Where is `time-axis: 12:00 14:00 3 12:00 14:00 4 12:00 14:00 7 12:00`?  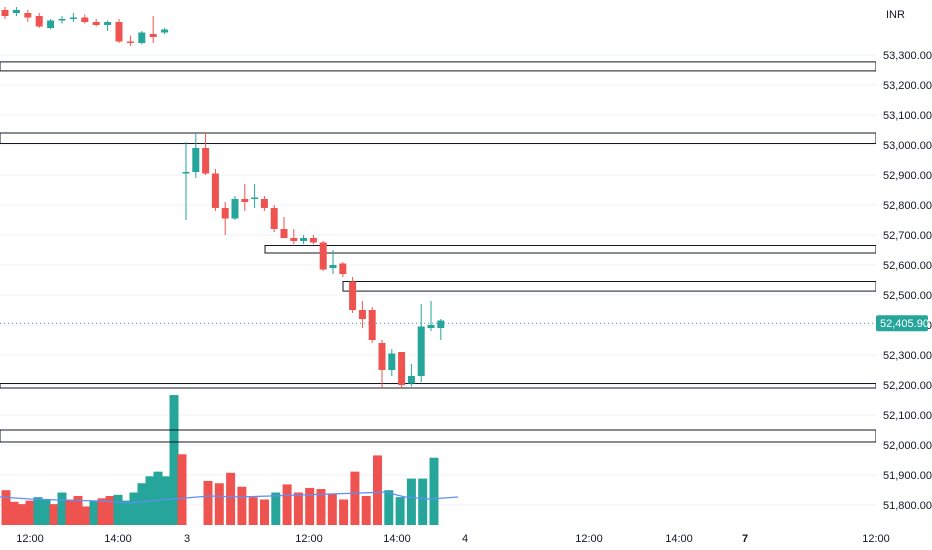 time-axis: 12:00 14:00 3 12:00 14:00 4 12:00 14:00 7 12:00 is located at coordinates (445, 539).